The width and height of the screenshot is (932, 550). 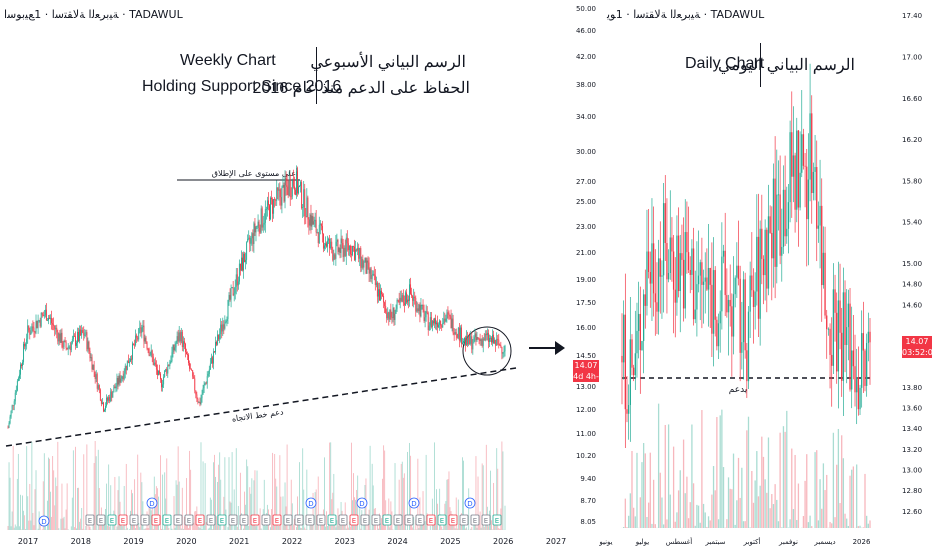 What do you see at coordinates (912, 140) in the screenshot?
I see `daily-right-tick: 16.20` at bounding box center [912, 140].